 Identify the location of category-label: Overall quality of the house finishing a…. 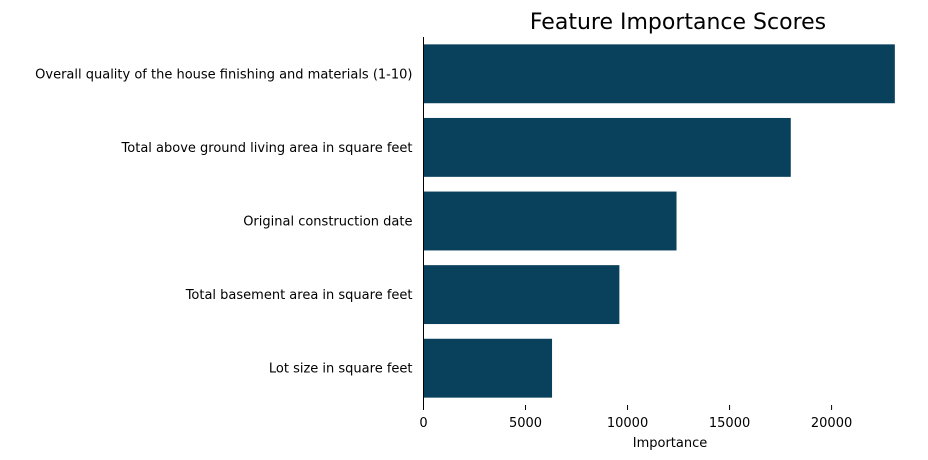
(223, 74).